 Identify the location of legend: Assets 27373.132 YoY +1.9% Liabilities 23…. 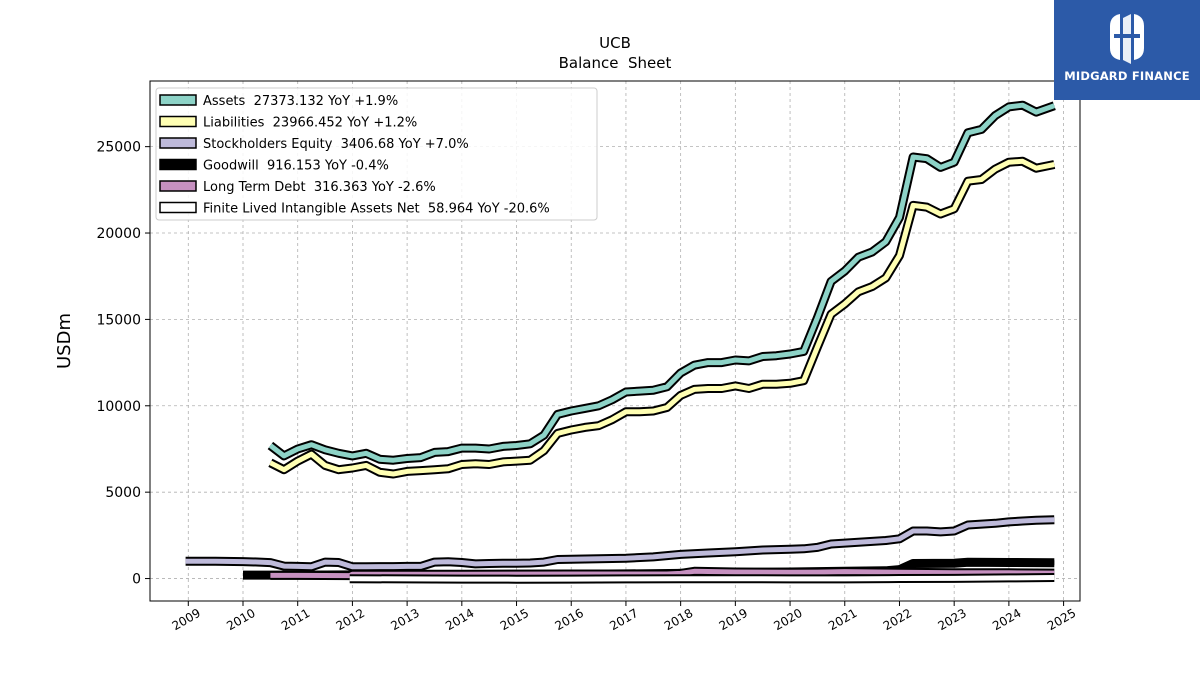
(376, 154).